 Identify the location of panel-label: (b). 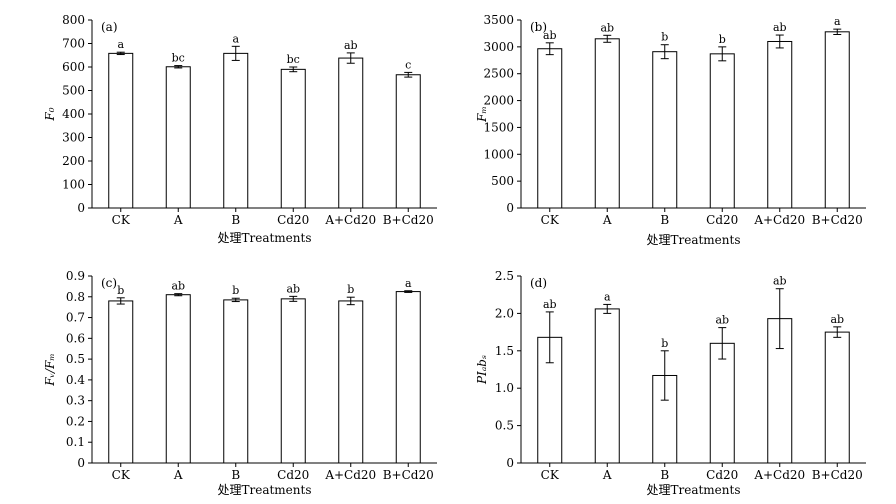
(538, 27).